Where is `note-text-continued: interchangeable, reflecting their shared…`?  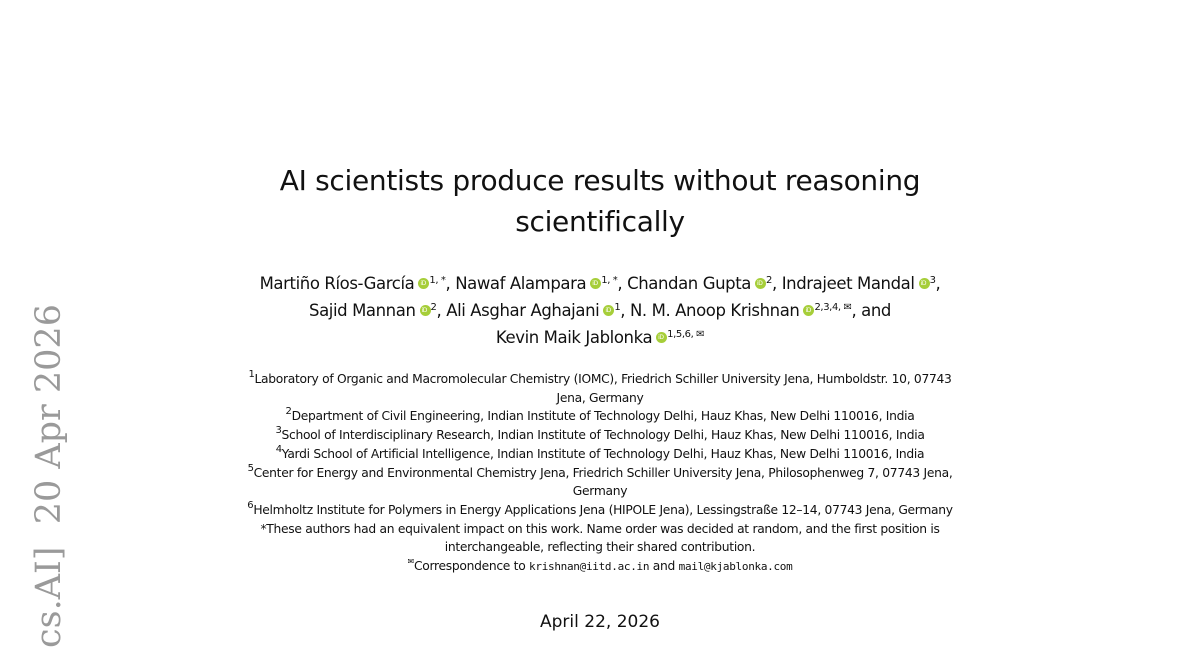
note-text-continued: interchangeable, reflecting their shared… is located at coordinates (600, 547).